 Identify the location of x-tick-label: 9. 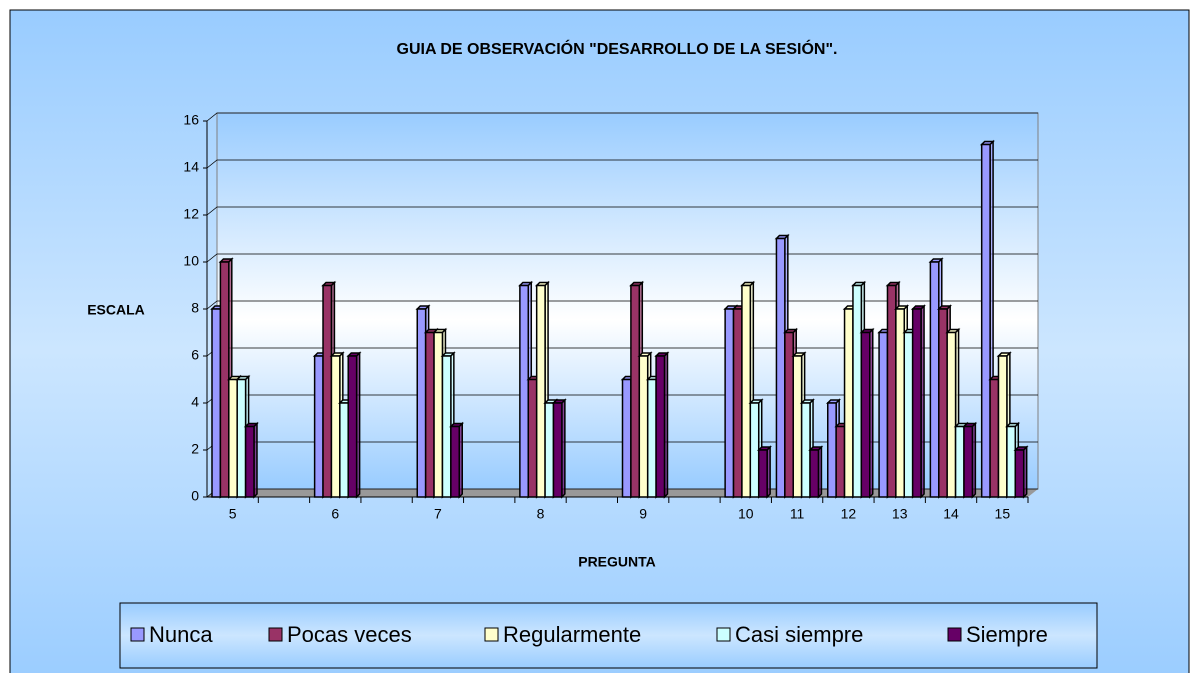
(643, 514).